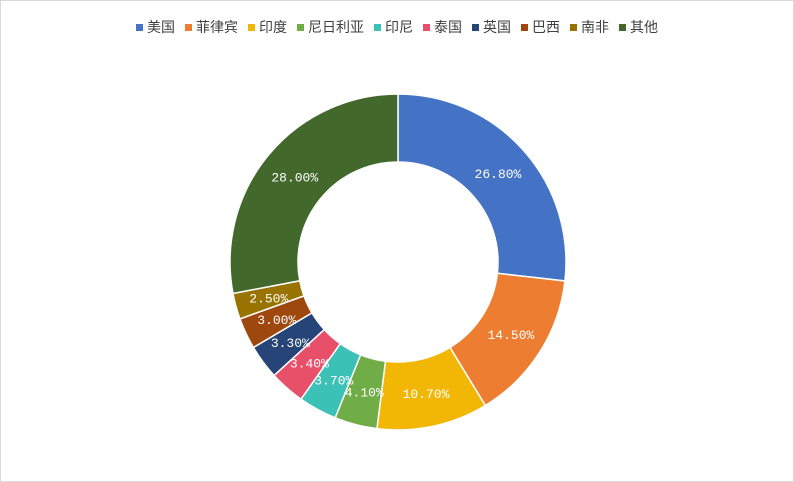  What do you see at coordinates (497, 28) in the screenshot?
I see `legend-label: 英国` at bounding box center [497, 28].